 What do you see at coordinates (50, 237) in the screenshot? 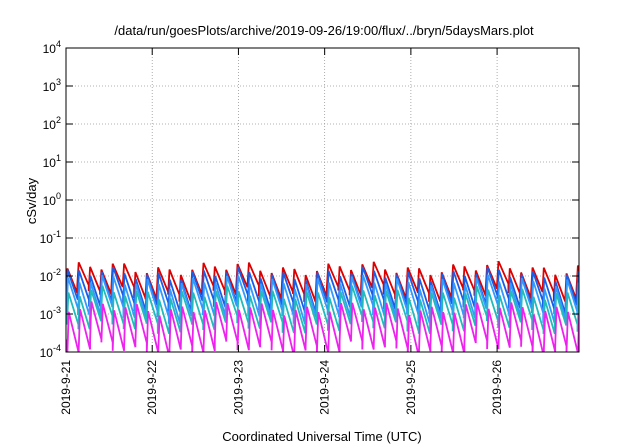
I see `y-tick-label: 10⁻¹` at bounding box center [50, 237].